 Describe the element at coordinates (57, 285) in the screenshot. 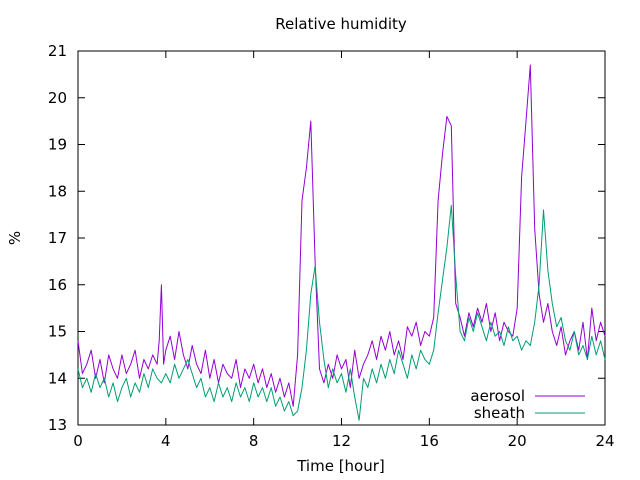

I see `y-tick-label: 16` at that location.